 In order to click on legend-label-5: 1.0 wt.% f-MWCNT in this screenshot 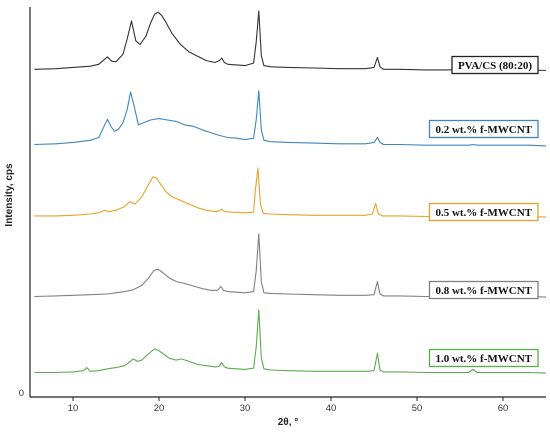, I will do `click(483, 359)`.